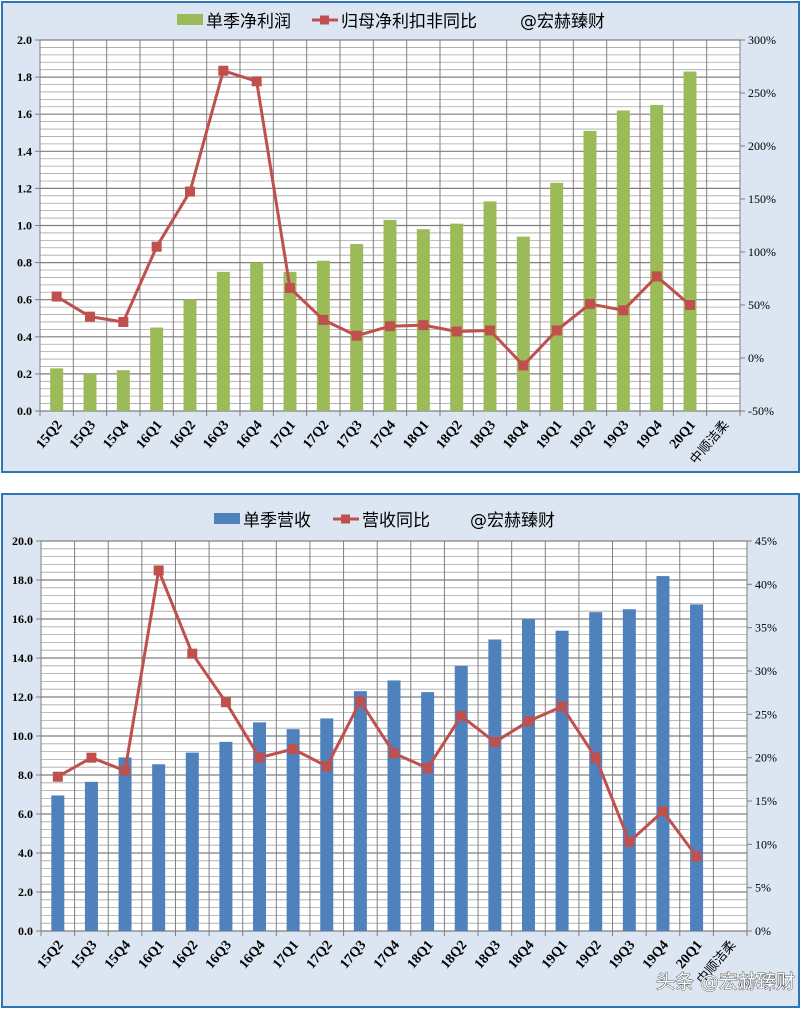 Image resolution: width=803 pixels, height=1009 pixels. I want to click on category-label: 19Q2, so click(589, 955).